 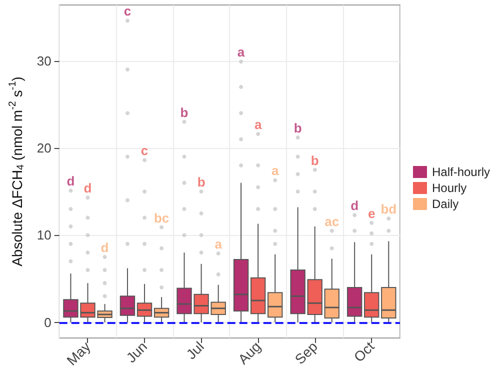 I want to click on y-tick-label: 0, so click(x=48, y=322).